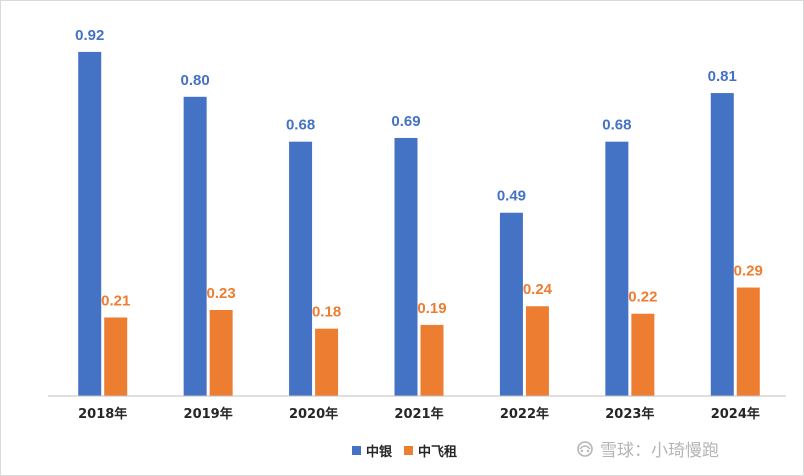 Image resolution: width=804 pixels, height=476 pixels. What do you see at coordinates (722, 244) in the screenshot?
I see `bar-series-1-2024年` at bounding box center [722, 244].